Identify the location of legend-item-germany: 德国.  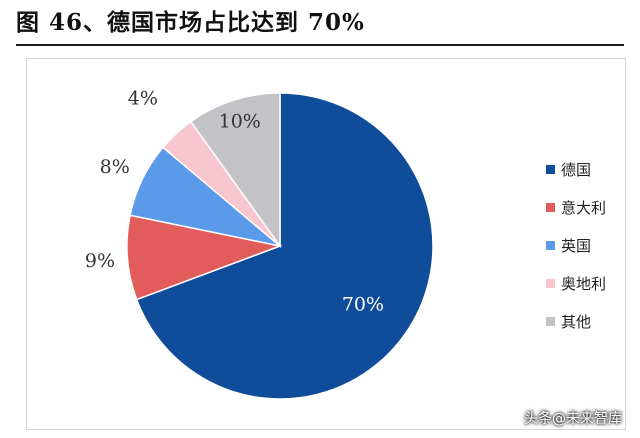
(591, 169).